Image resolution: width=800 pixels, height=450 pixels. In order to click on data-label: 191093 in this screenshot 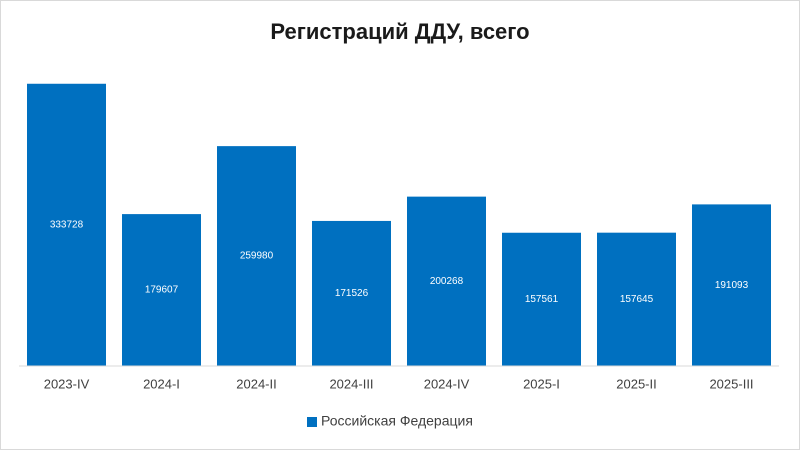, I will do `click(732, 285)`.